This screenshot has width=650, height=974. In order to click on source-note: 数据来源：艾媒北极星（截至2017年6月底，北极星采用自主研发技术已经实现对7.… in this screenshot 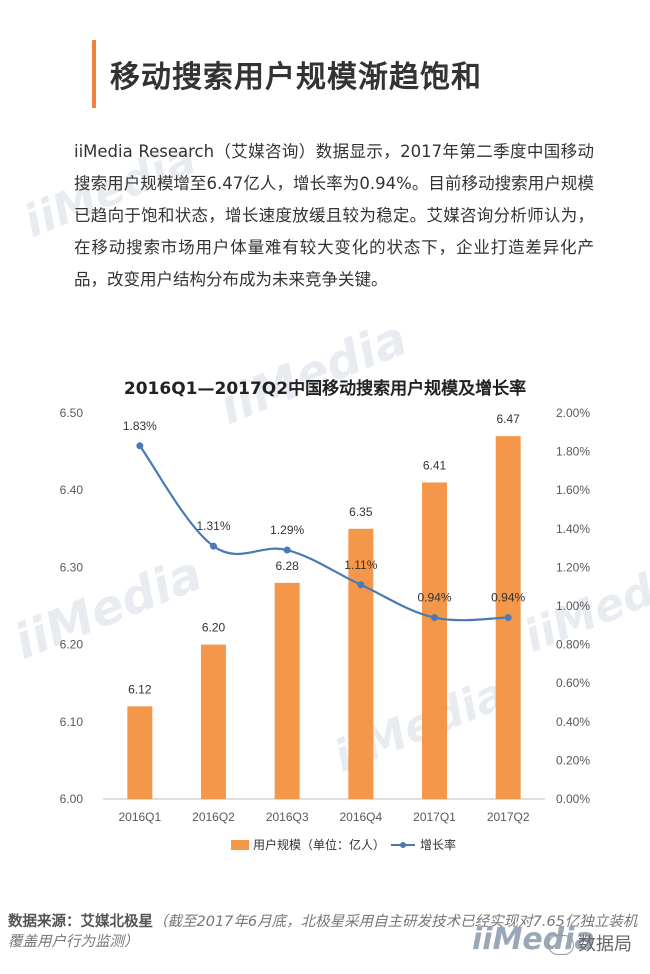, I will do `click(329, 932)`.